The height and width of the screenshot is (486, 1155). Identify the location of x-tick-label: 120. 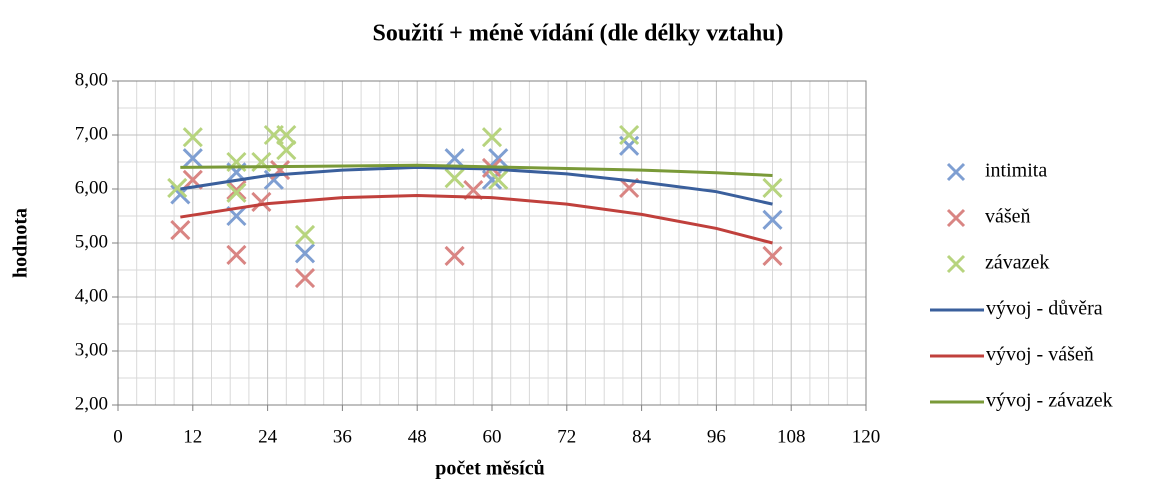
(866, 436).